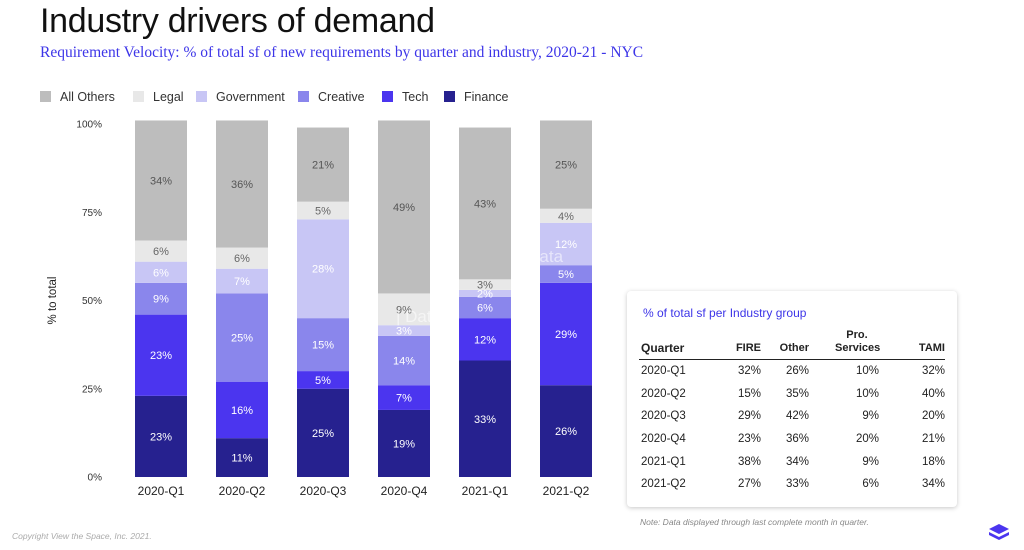 The height and width of the screenshot is (550, 1024). I want to click on data-label: 11%, so click(241, 459).